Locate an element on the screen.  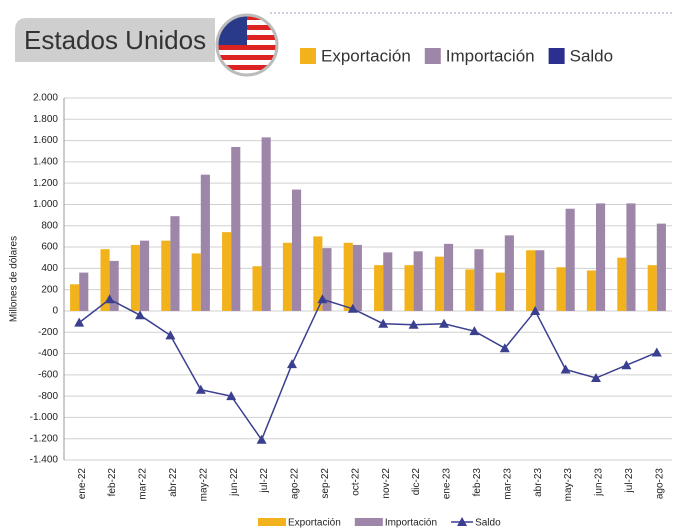
y-tick-label: -200 is located at coordinates (48, 332).